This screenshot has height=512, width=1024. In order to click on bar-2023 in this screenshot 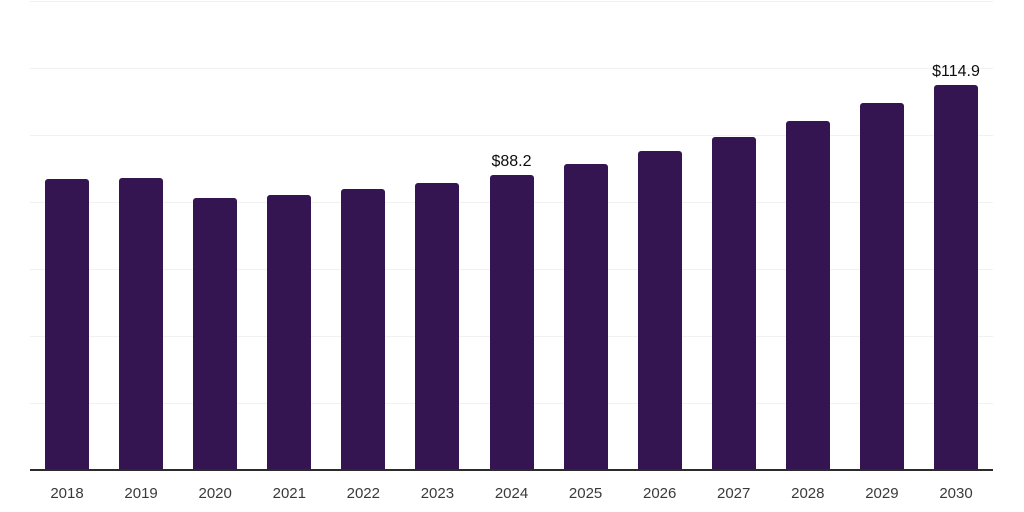, I will do `click(437, 326)`.